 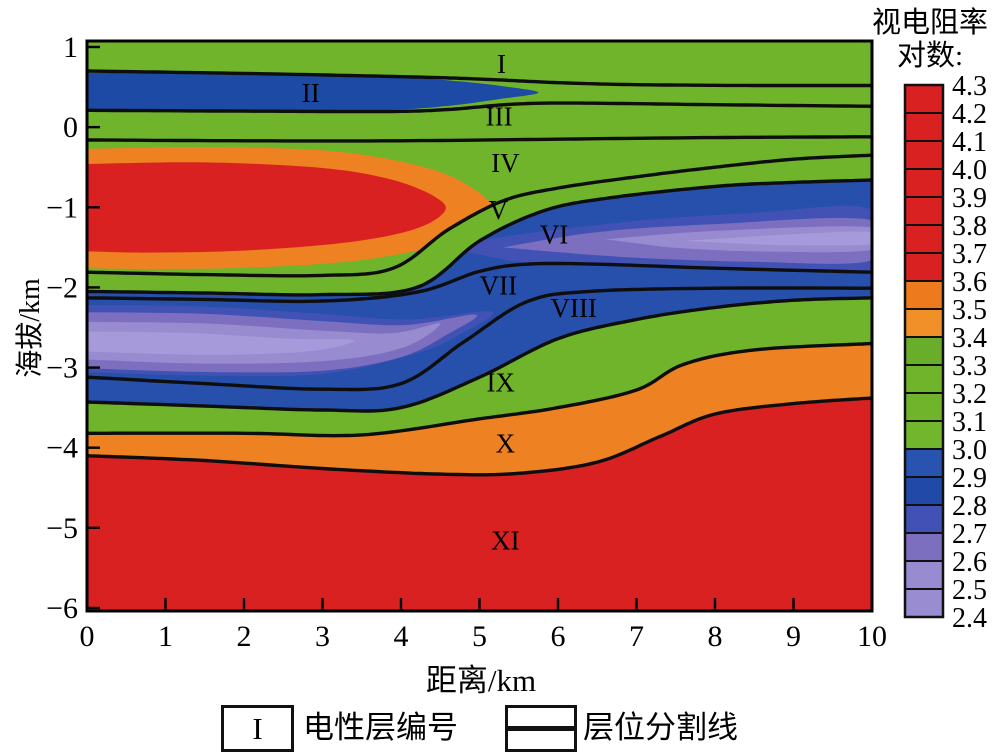 I want to click on colorbar-label-3.0: 3.0, so click(x=969, y=450).